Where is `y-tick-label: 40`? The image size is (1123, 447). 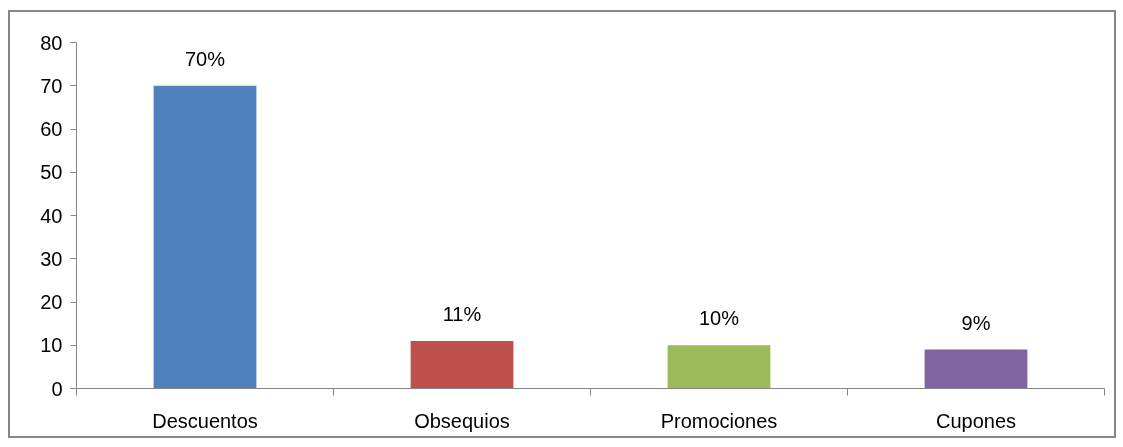 y-tick-label: 40 is located at coordinates (51, 215).